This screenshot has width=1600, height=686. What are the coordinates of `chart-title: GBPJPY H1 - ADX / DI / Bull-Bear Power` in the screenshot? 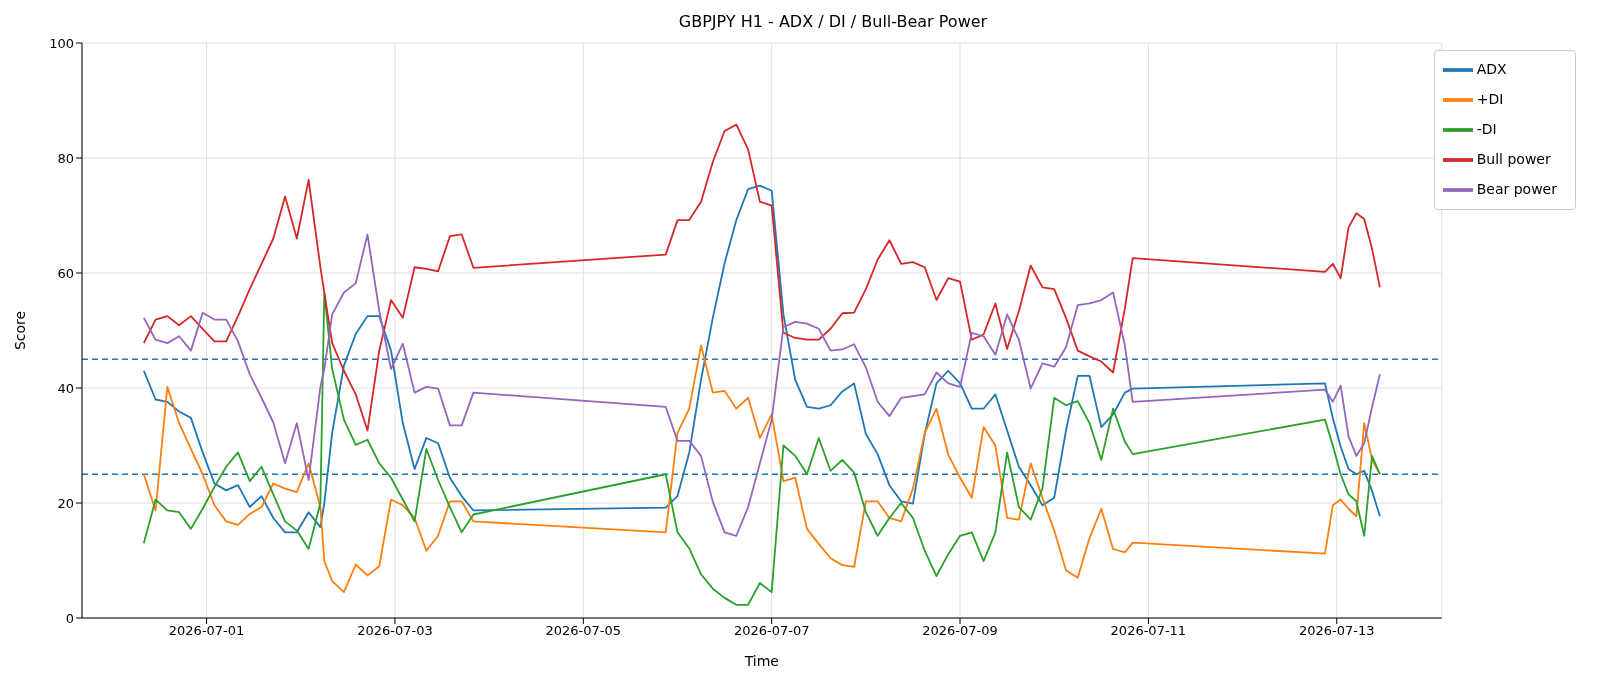 It's located at (833, 21).